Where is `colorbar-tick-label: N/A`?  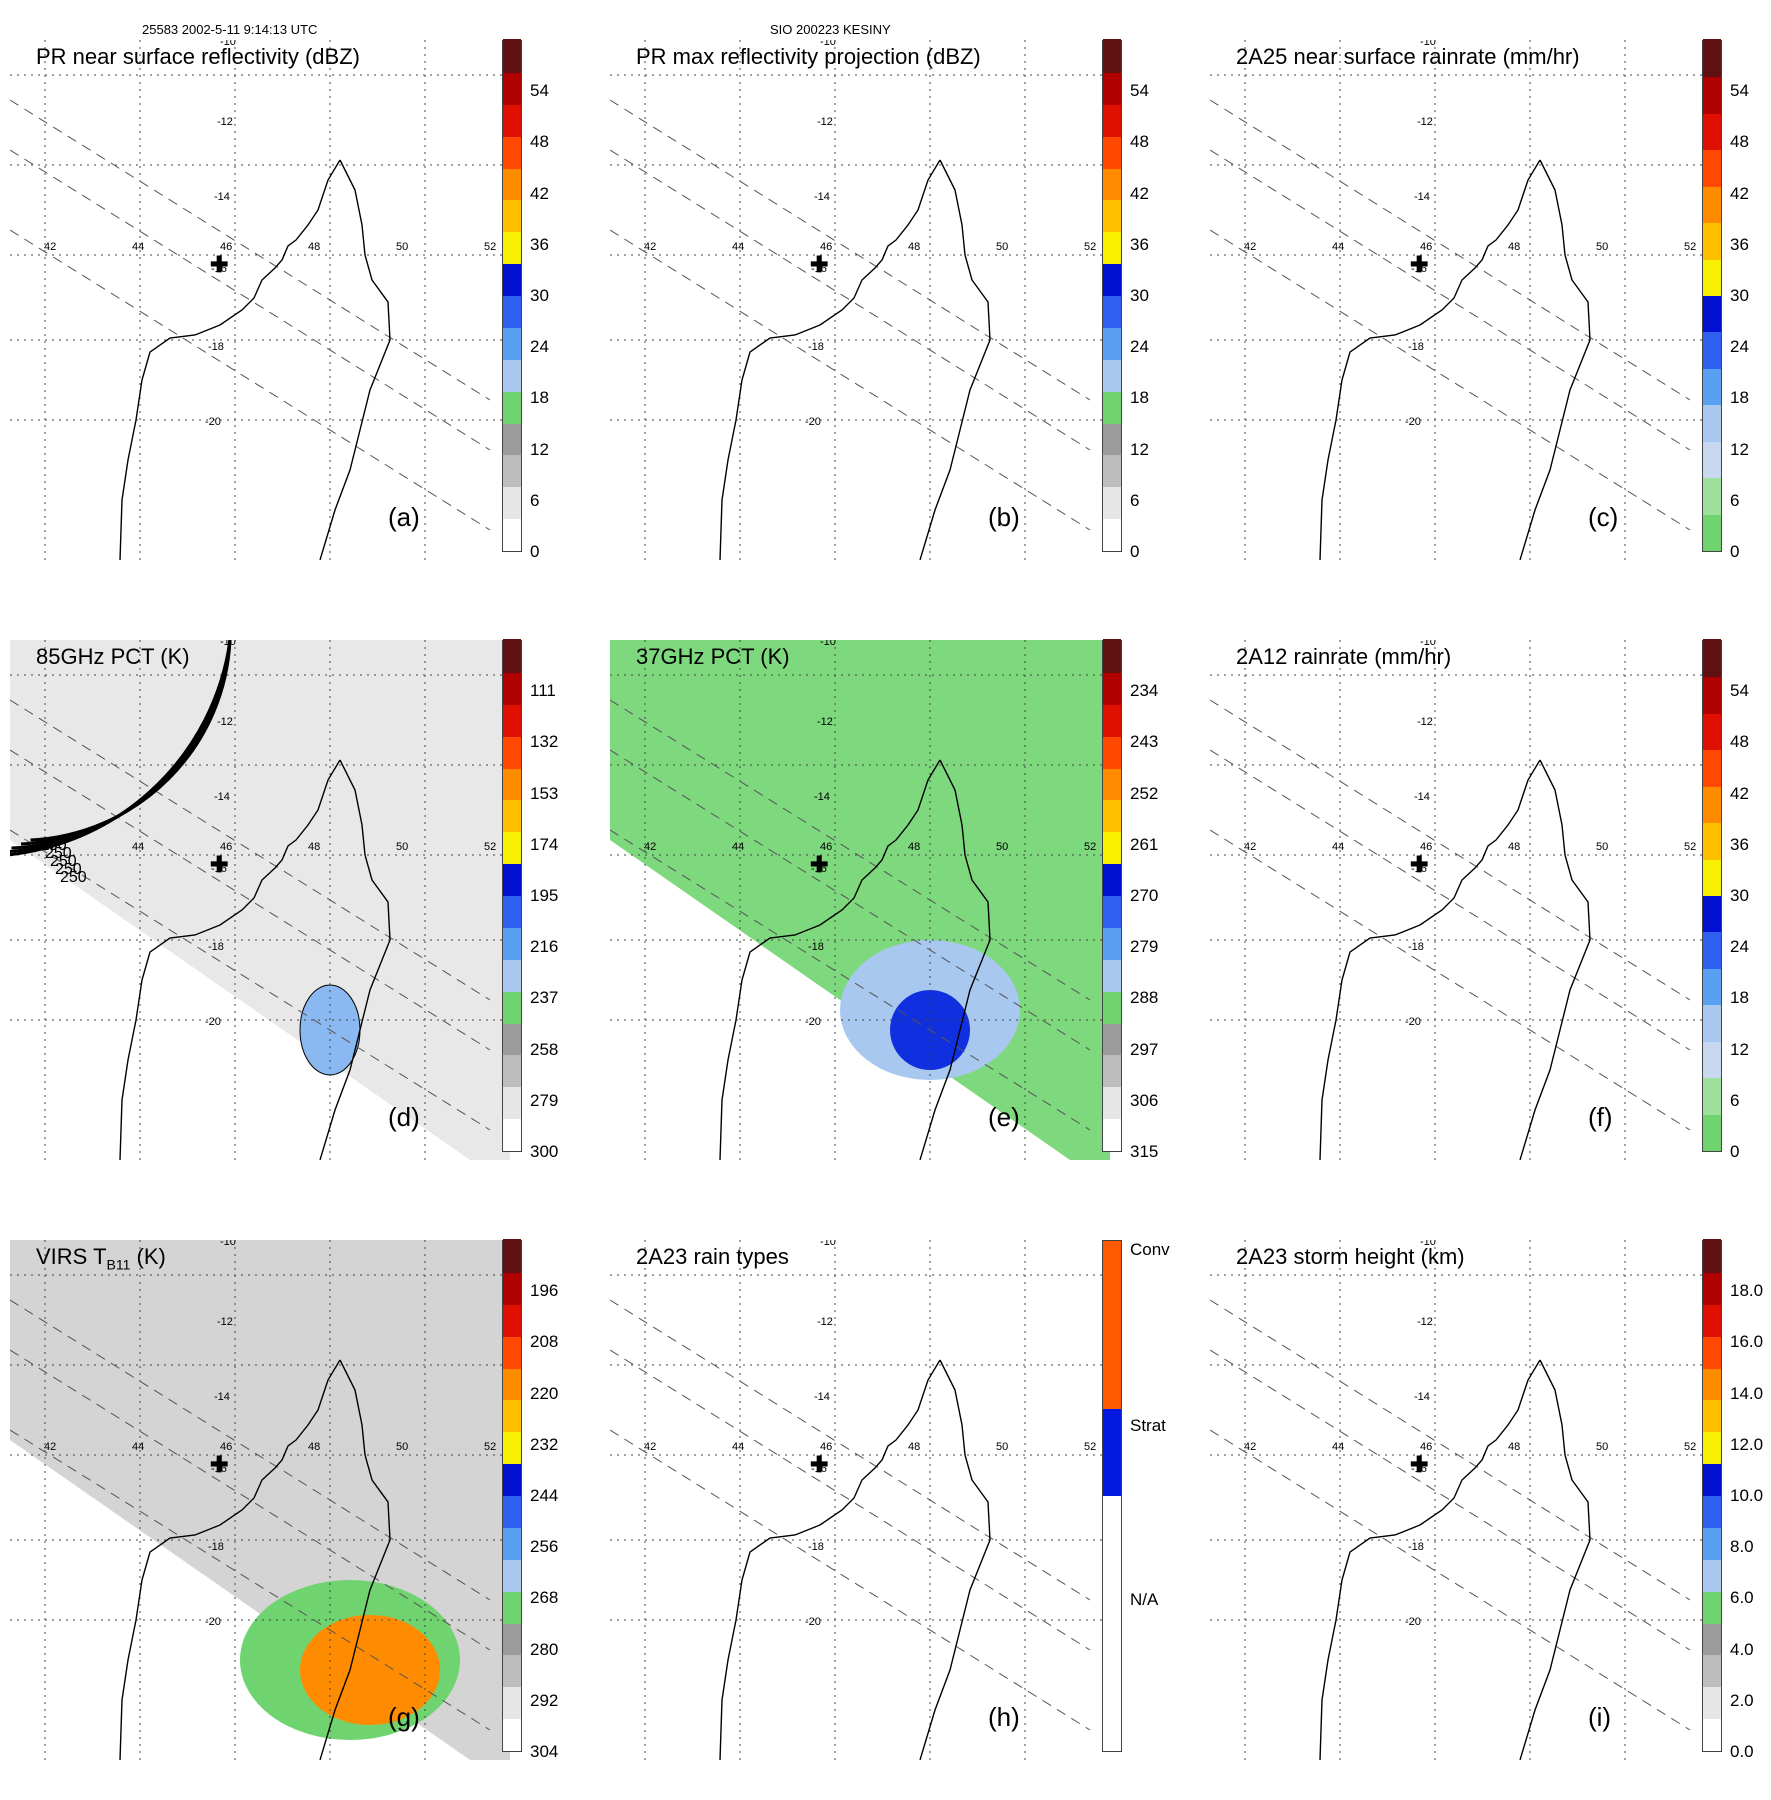 colorbar-tick-label: N/A is located at coordinates (1144, 1599).